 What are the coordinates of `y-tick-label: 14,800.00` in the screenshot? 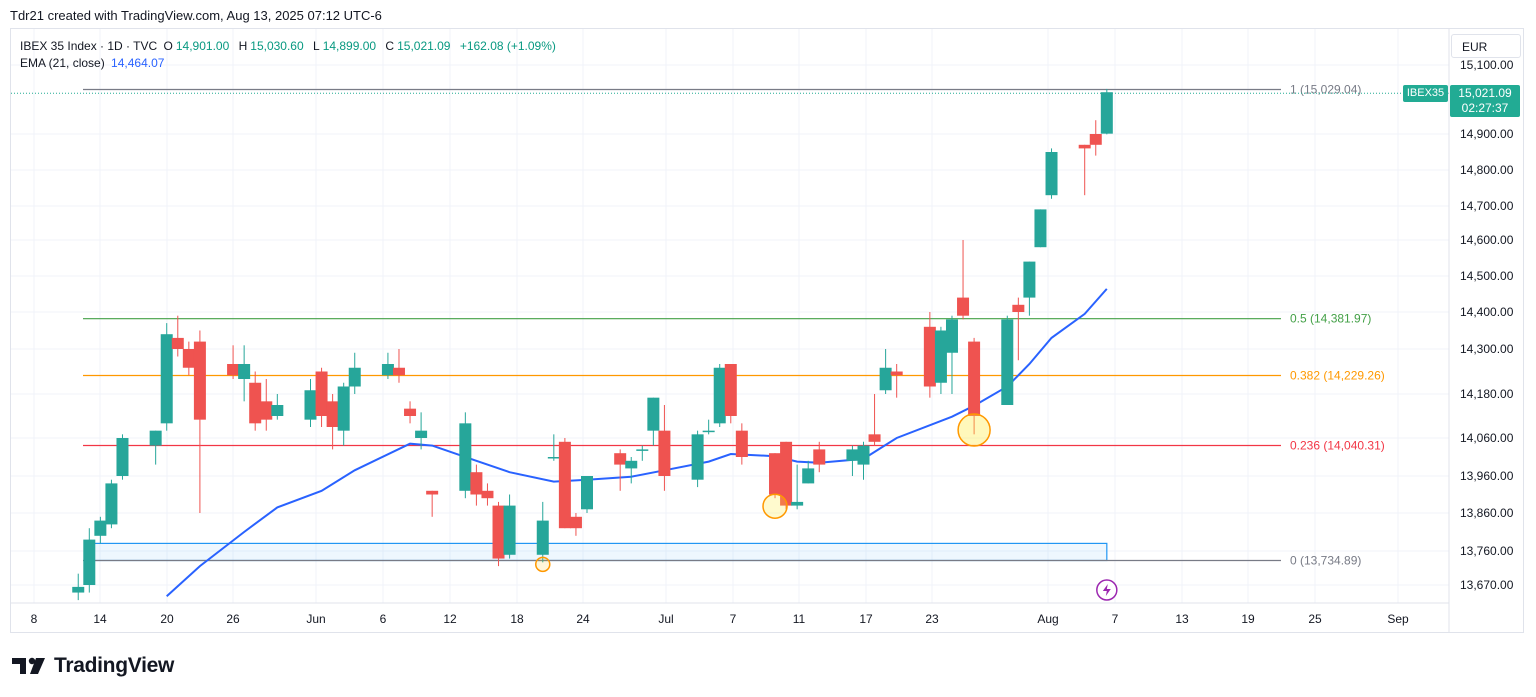 It's located at (1487, 170).